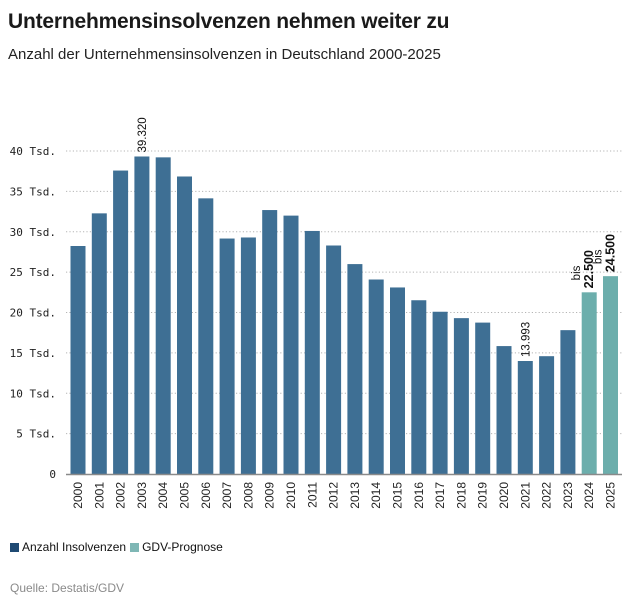 The width and height of the screenshot is (640, 606). I want to click on bar-2010, so click(291, 344).